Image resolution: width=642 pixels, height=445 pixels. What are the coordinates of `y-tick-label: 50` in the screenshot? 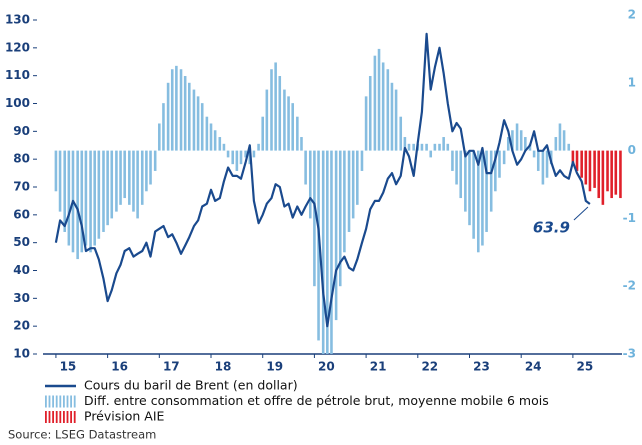 It's located at (21, 242).